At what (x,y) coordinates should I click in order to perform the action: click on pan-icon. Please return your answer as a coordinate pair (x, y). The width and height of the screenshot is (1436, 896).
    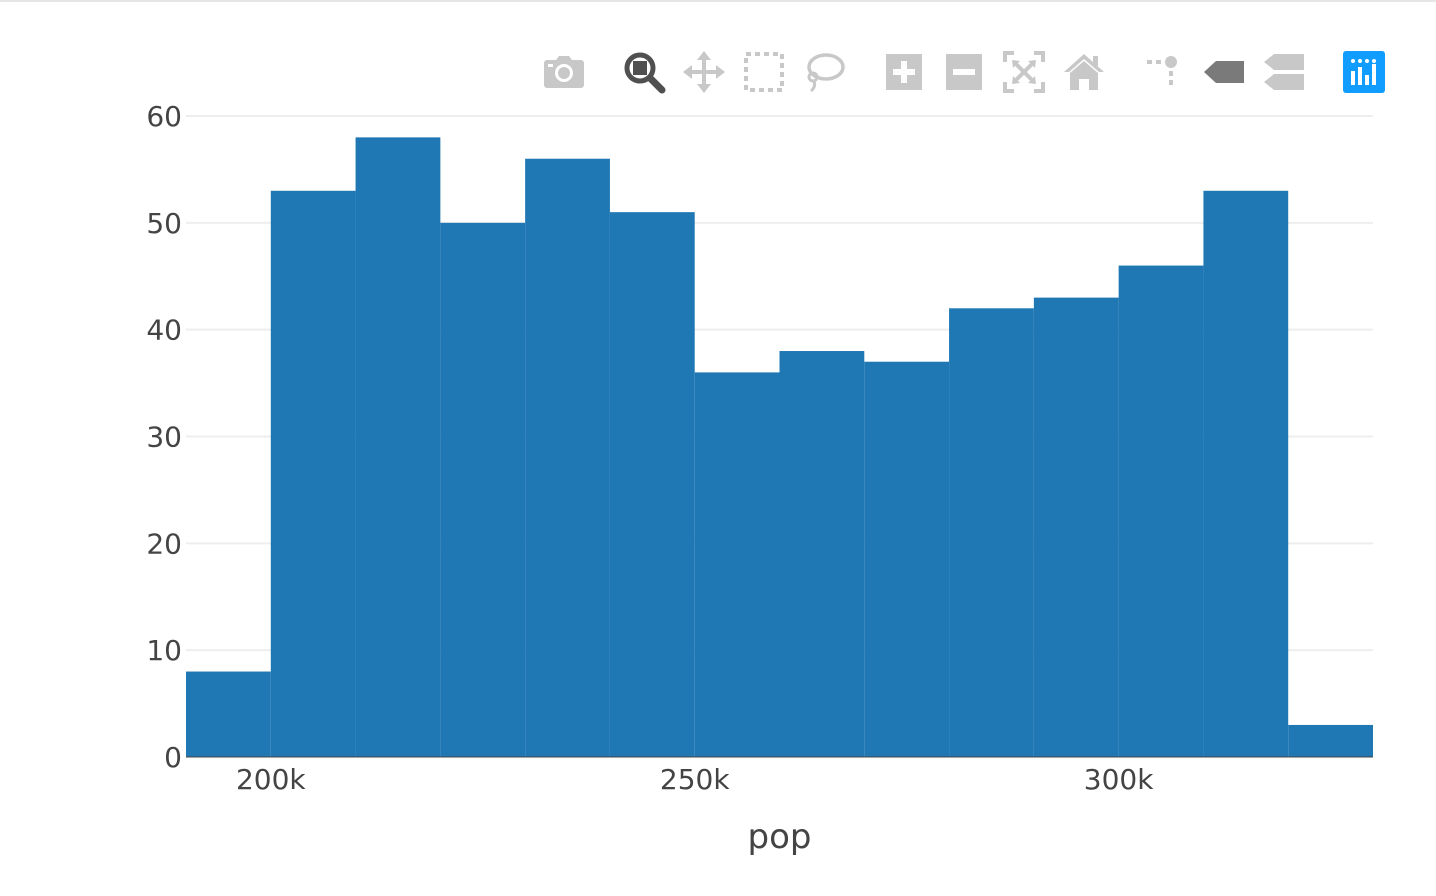
    Looking at the image, I should click on (704, 72).